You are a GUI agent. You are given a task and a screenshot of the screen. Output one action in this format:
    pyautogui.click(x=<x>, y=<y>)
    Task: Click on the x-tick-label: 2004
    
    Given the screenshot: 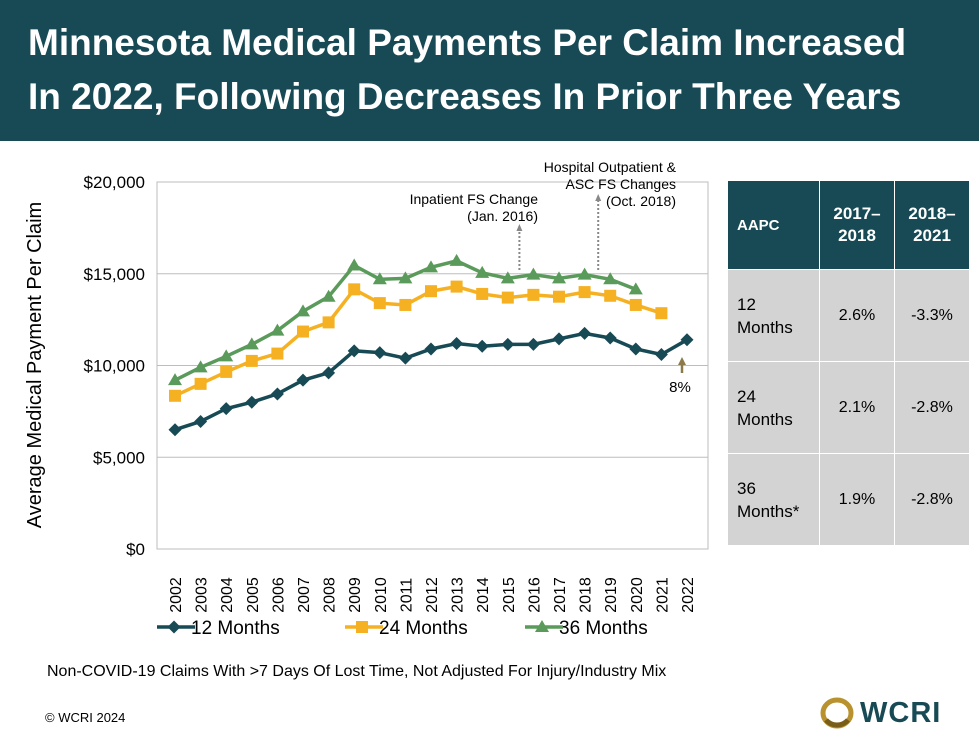 What is the action you would take?
    pyautogui.click(x=227, y=595)
    